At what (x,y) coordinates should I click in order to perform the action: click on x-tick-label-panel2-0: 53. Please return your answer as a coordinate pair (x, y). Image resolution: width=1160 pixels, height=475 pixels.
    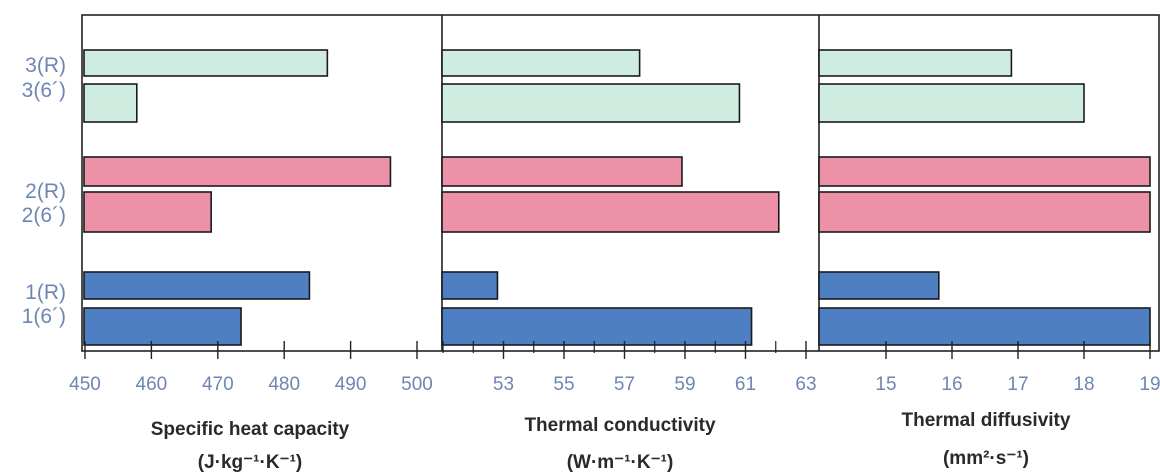
    Looking at the image, I should click on (503, 384).